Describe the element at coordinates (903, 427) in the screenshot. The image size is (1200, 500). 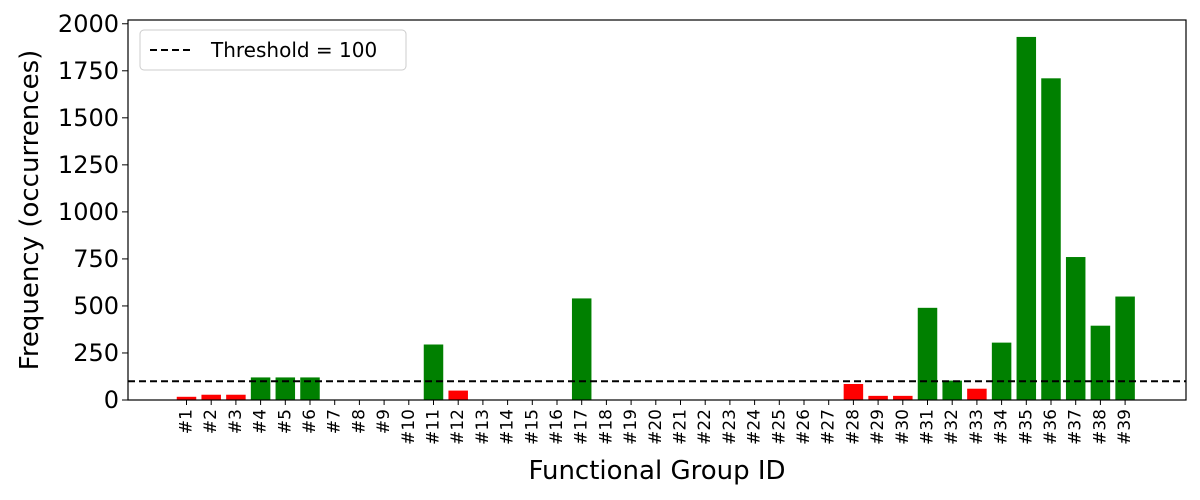
I see `x-tick-label: #30` at that location.